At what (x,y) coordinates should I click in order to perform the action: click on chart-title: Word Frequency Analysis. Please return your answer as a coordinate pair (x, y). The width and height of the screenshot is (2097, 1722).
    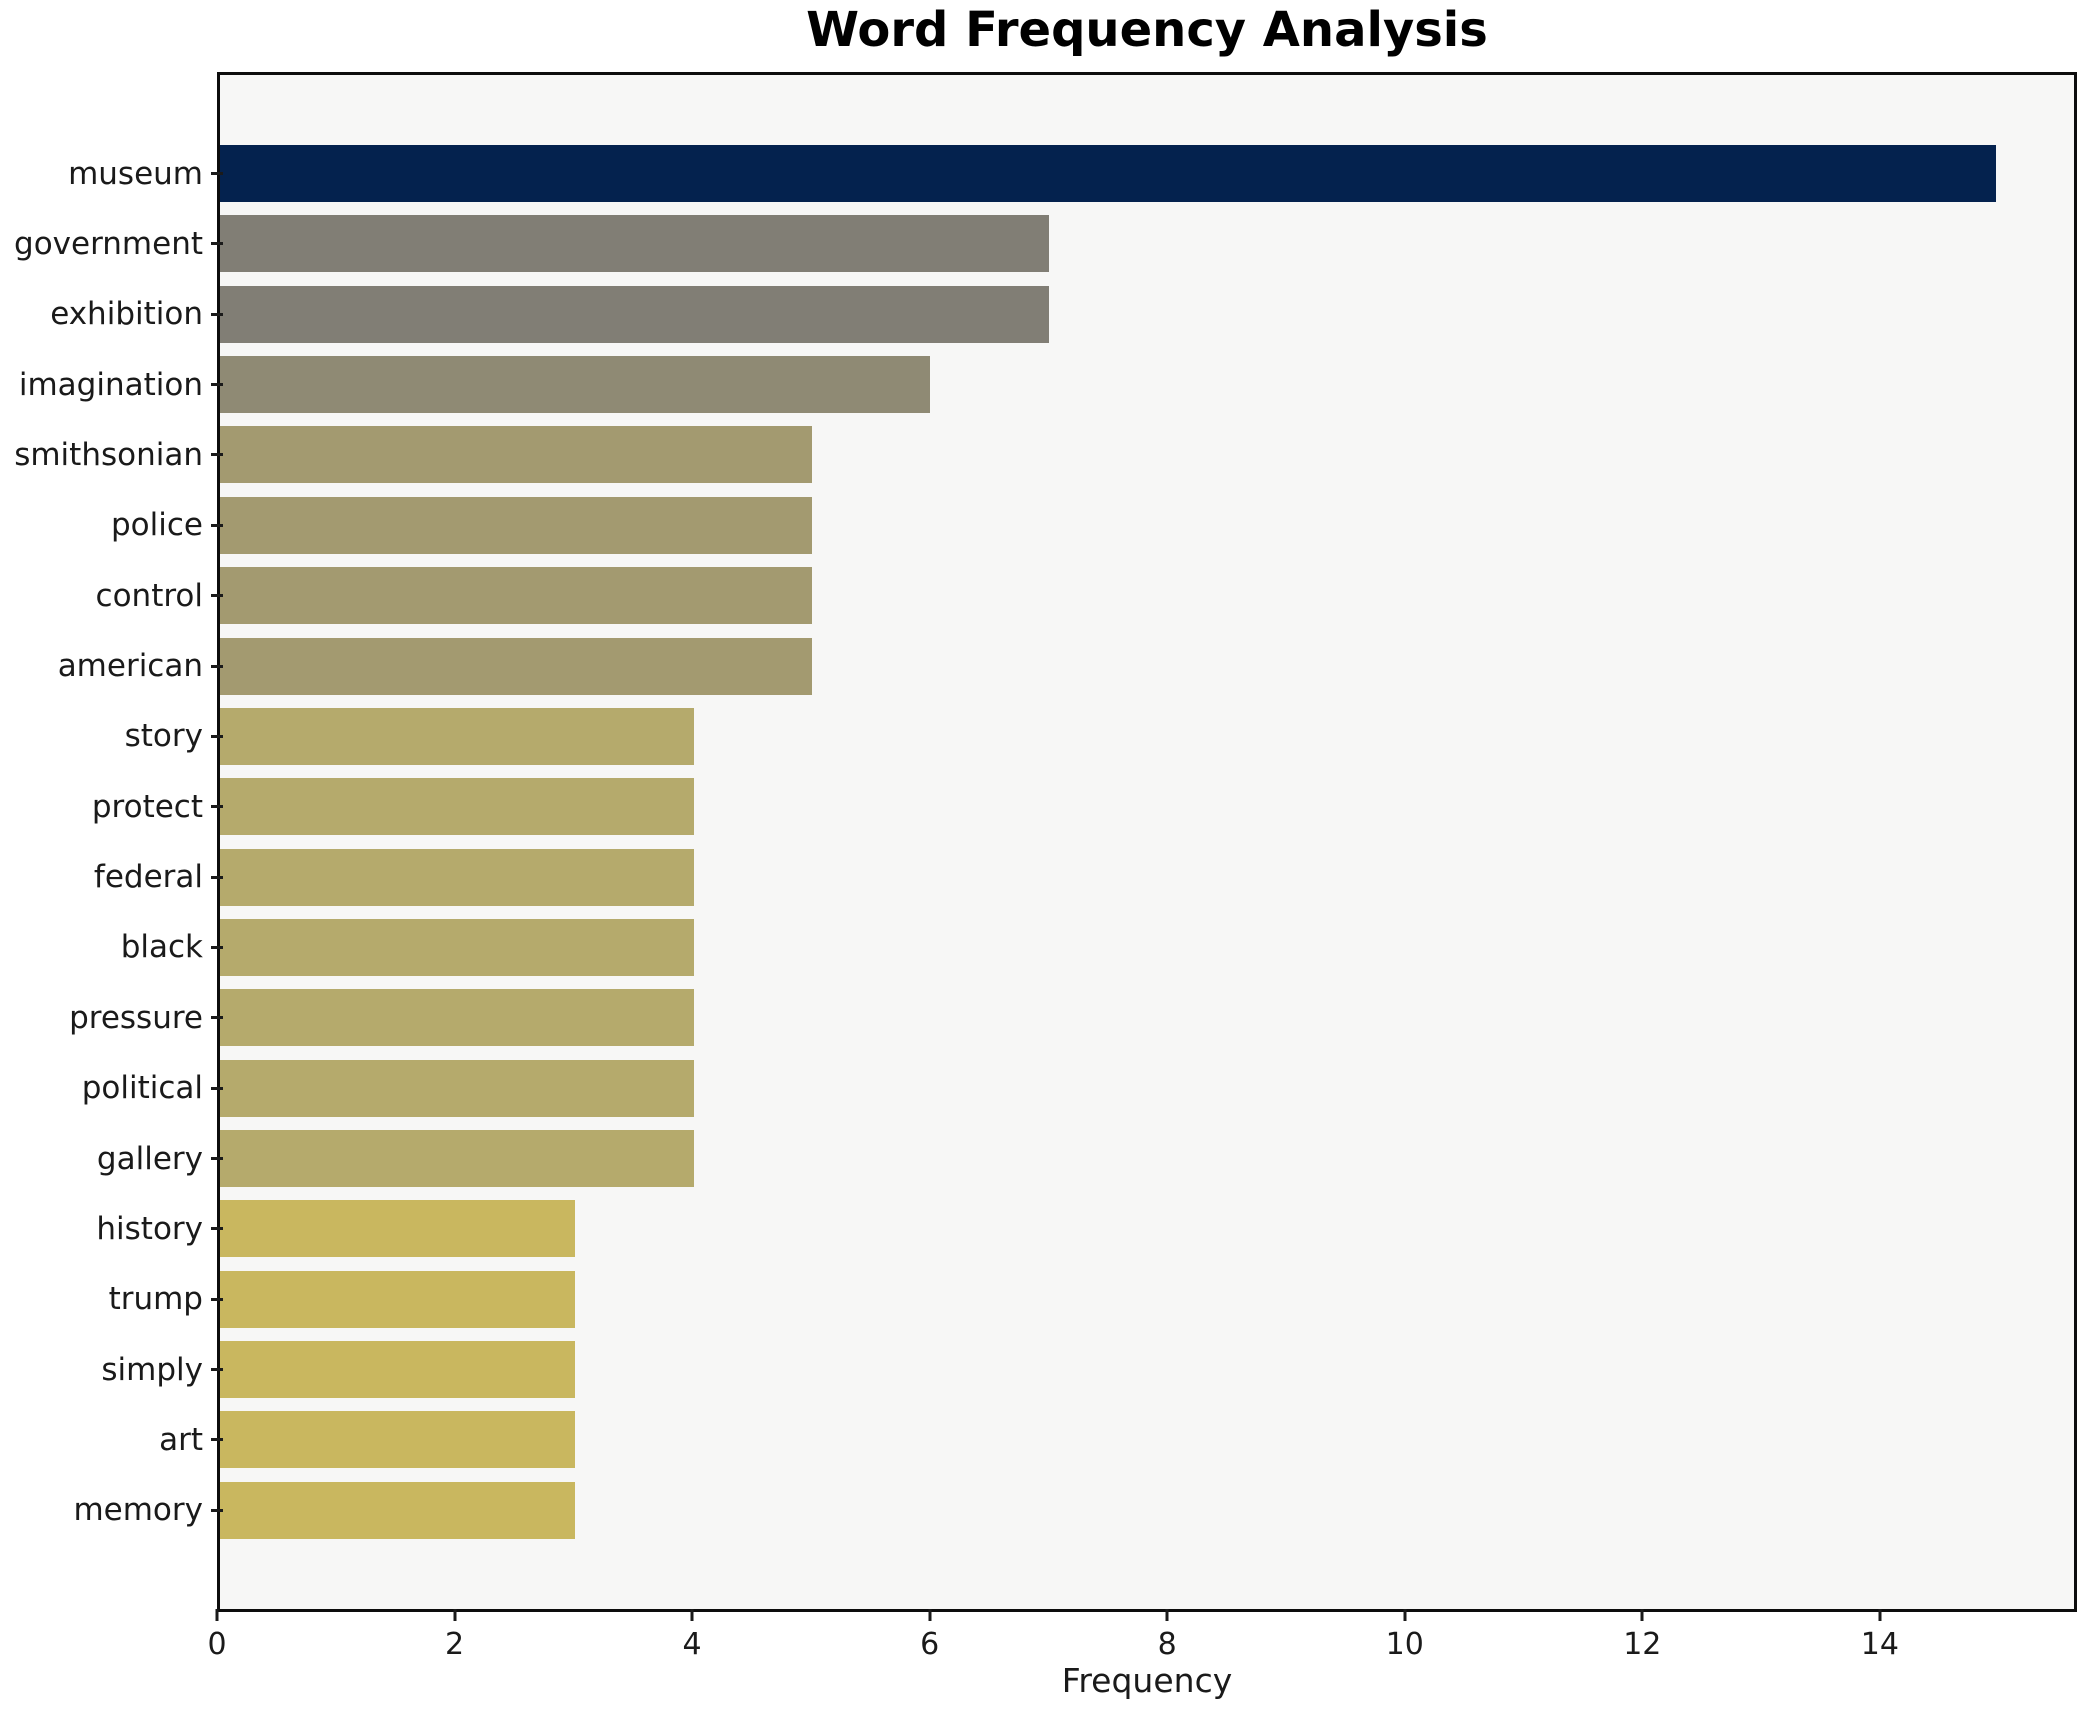
    Looking at the image, I should click on (1147, 30).